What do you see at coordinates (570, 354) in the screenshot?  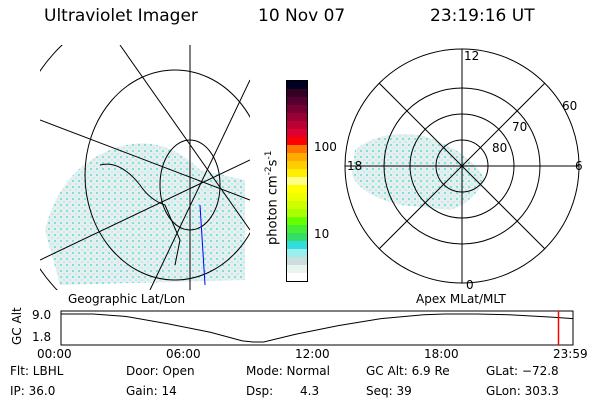 I see `xtick-24: 23:59` at bounding box center [570, 354].